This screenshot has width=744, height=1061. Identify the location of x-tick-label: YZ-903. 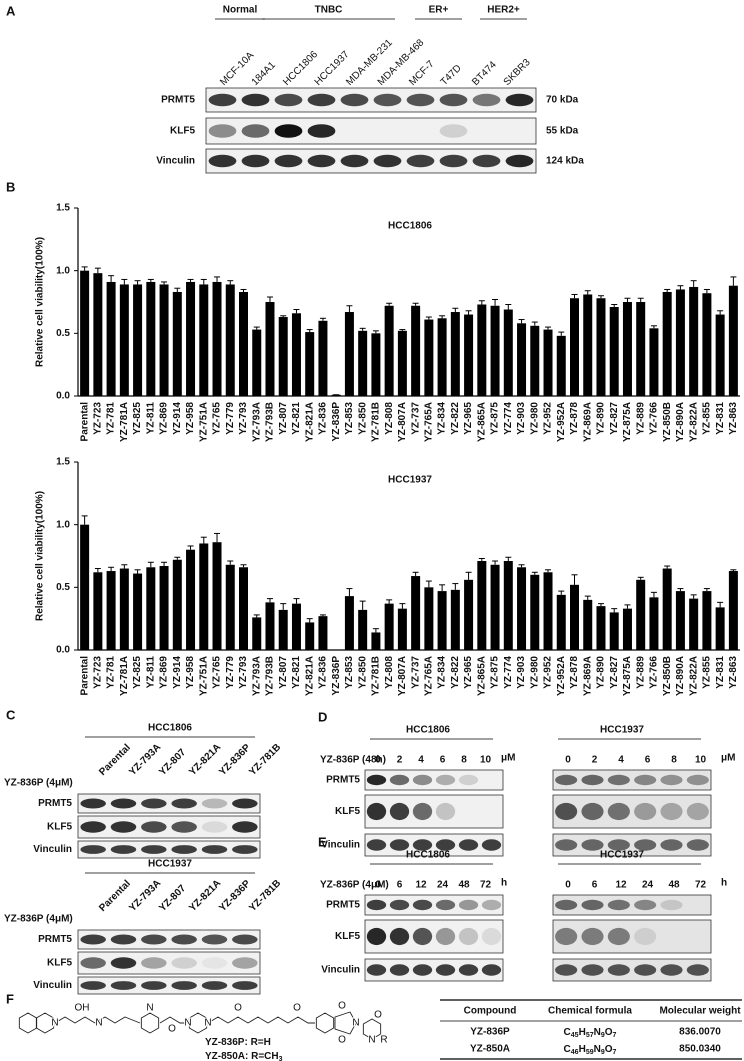
(521, 418).